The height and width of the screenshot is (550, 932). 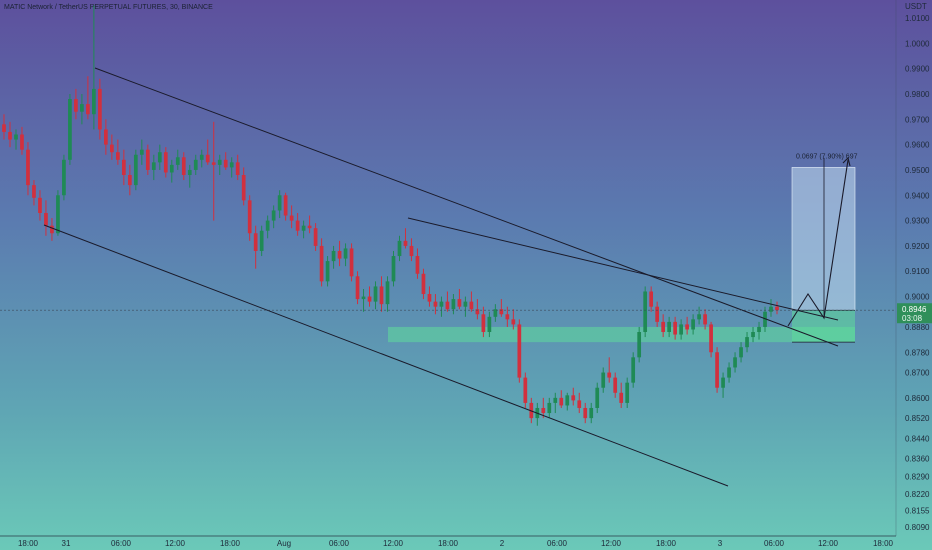 I want to click on y-tick-label: 0.9700, so click(x=917, y=119).